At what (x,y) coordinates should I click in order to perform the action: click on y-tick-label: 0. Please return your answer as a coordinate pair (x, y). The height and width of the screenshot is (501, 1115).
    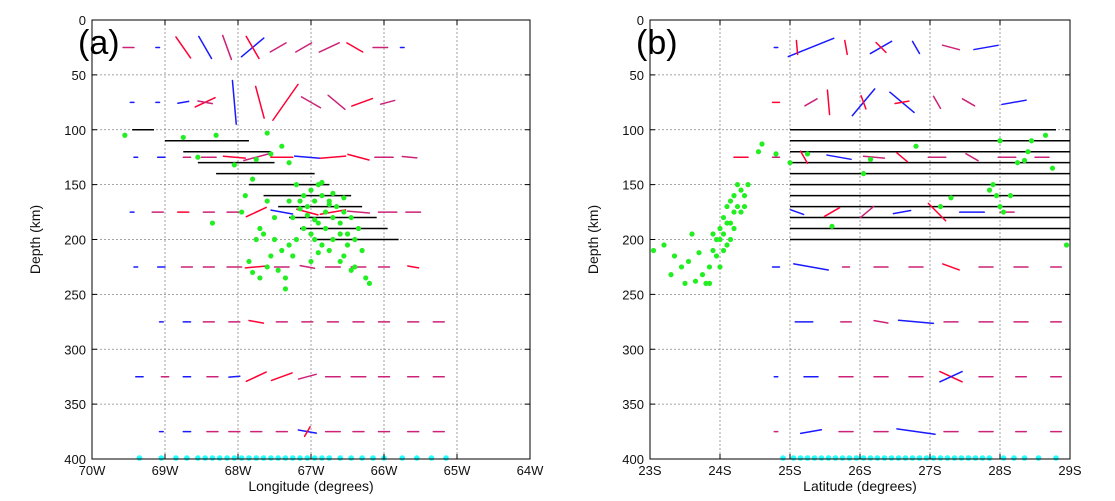
    Looking at the image, I should click on (82, 20).